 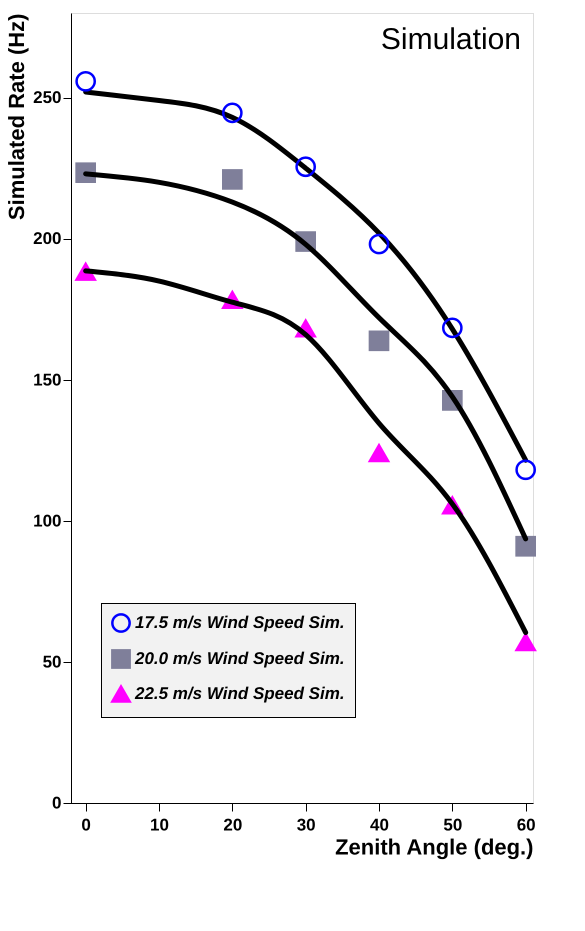 What do you see at coordinates (526, 825) in the screenshot?
I see `x-tick-label: 60` at bounding box center [526, 825].